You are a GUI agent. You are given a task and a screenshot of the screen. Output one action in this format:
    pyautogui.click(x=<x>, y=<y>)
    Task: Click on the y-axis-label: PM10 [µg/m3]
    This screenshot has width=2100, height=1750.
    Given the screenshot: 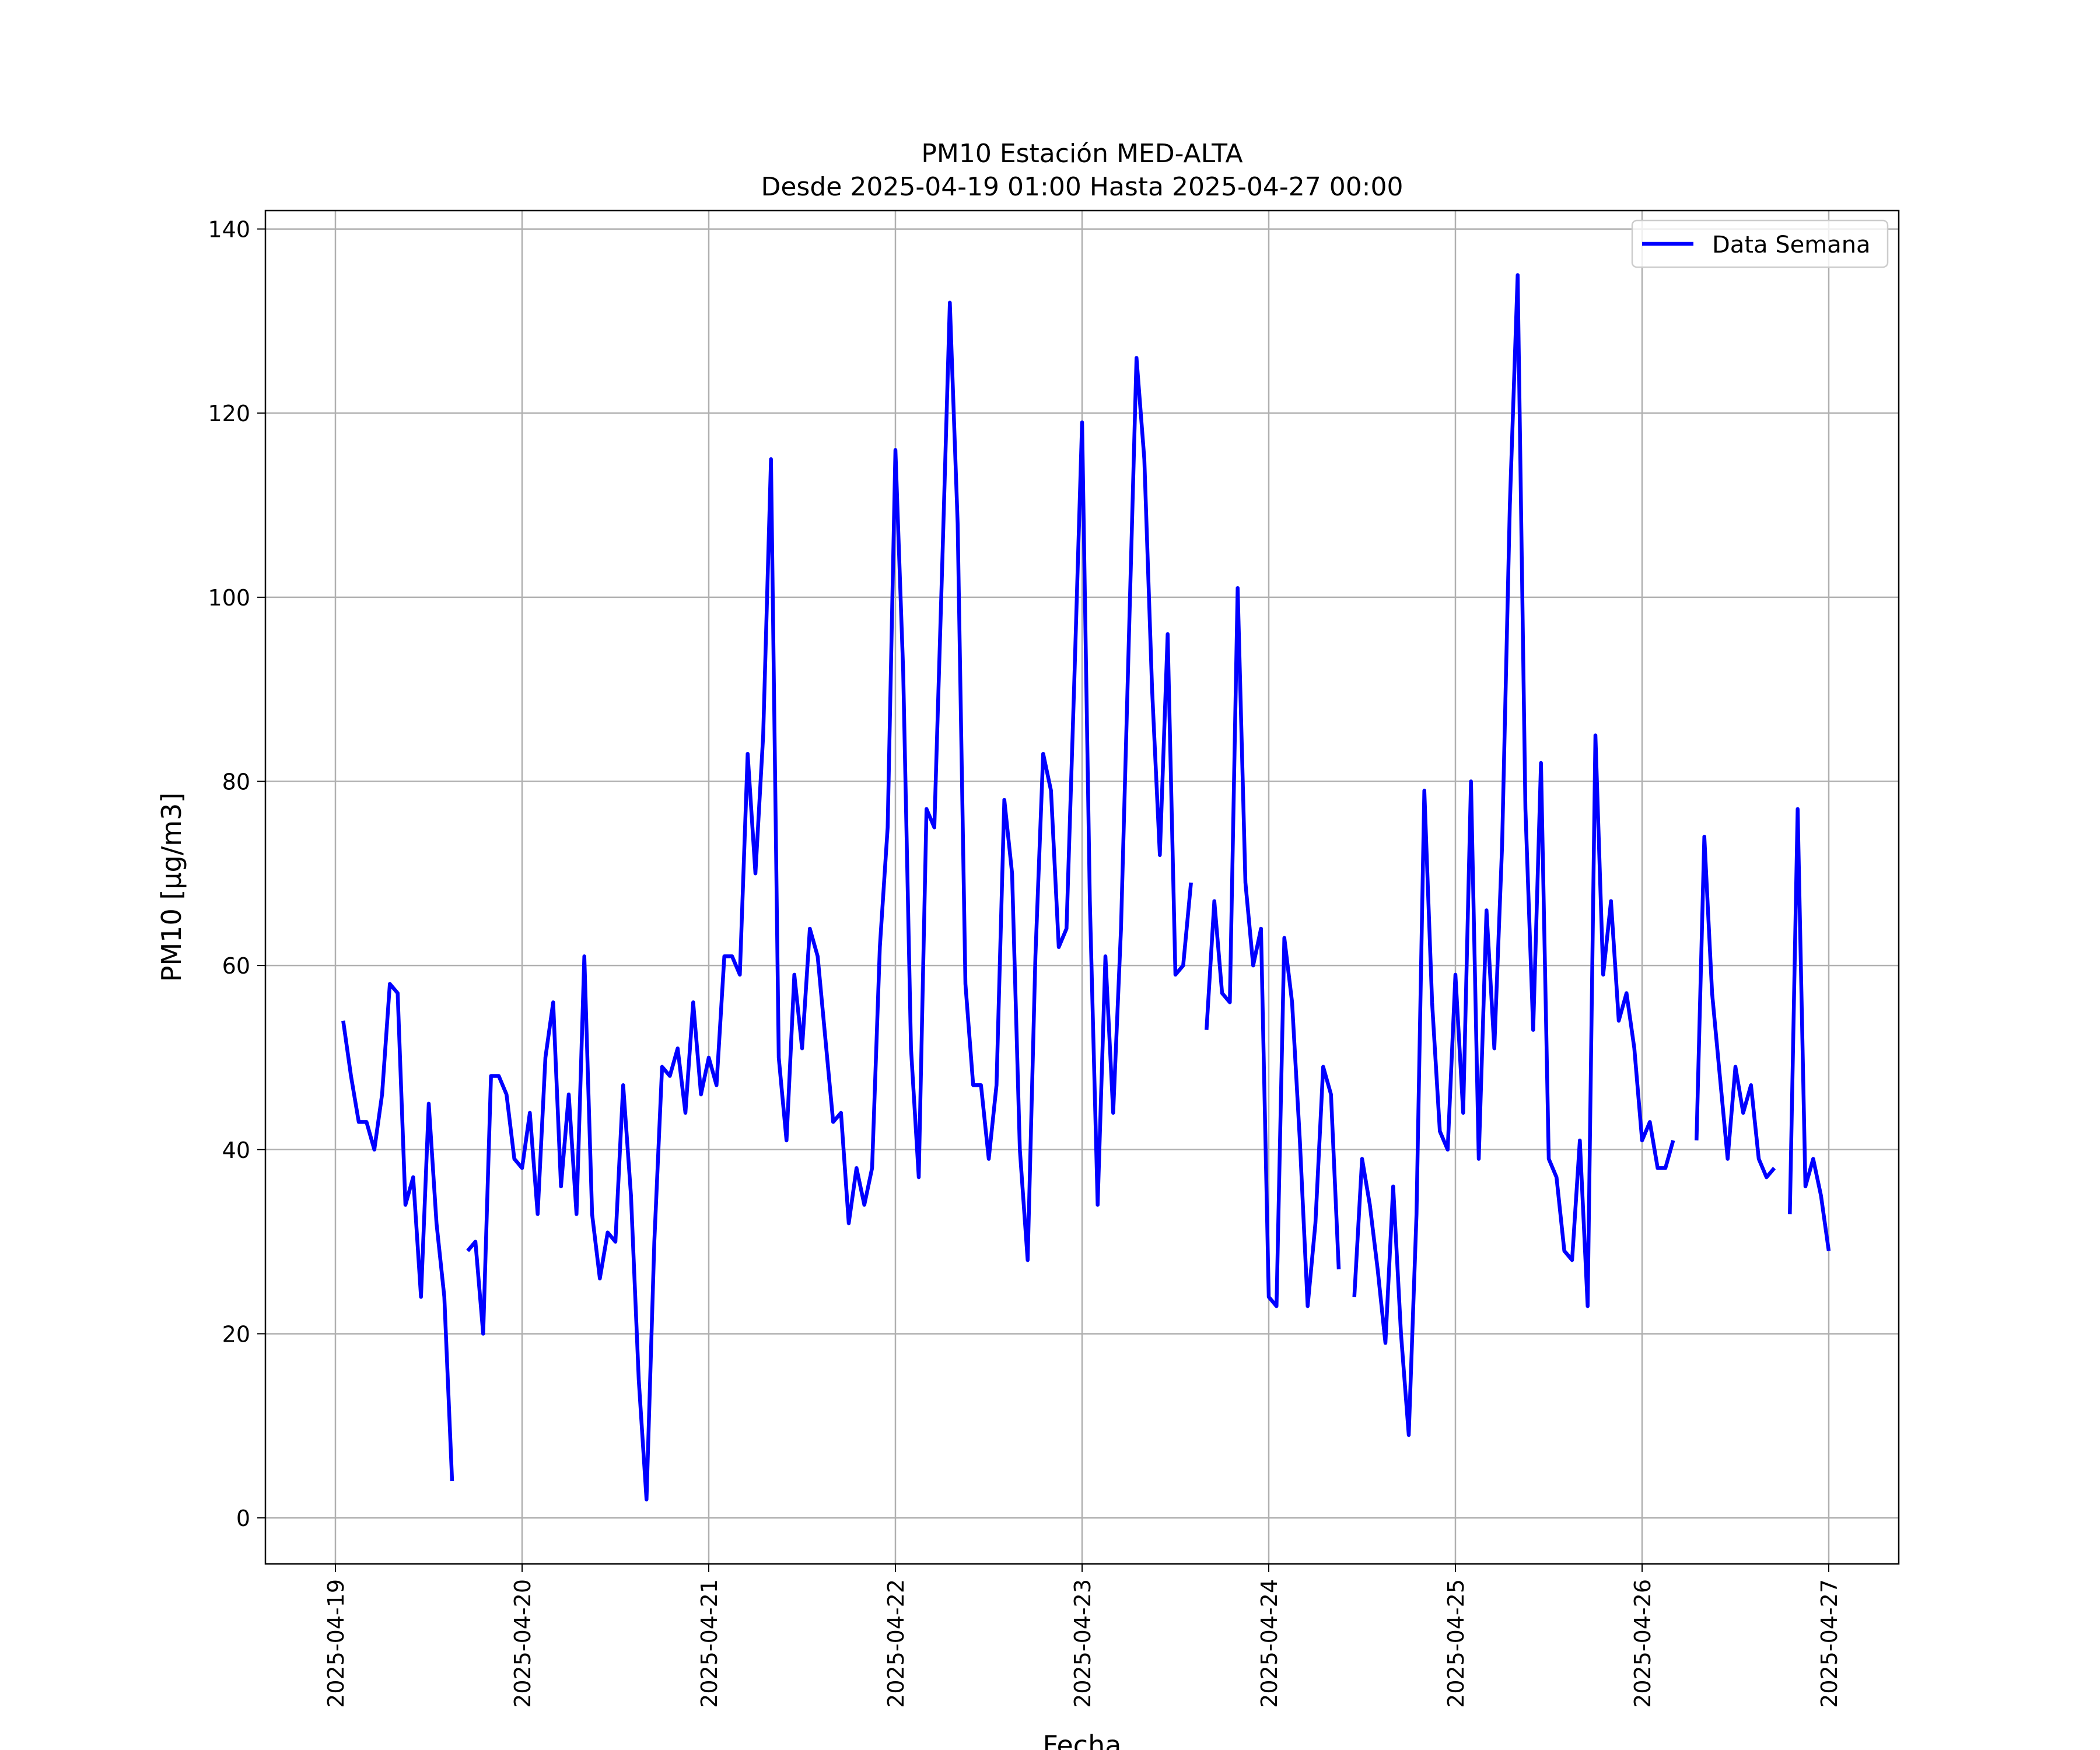 What is the action you would take?
    pyautogui.click(x=171, y=887)
    